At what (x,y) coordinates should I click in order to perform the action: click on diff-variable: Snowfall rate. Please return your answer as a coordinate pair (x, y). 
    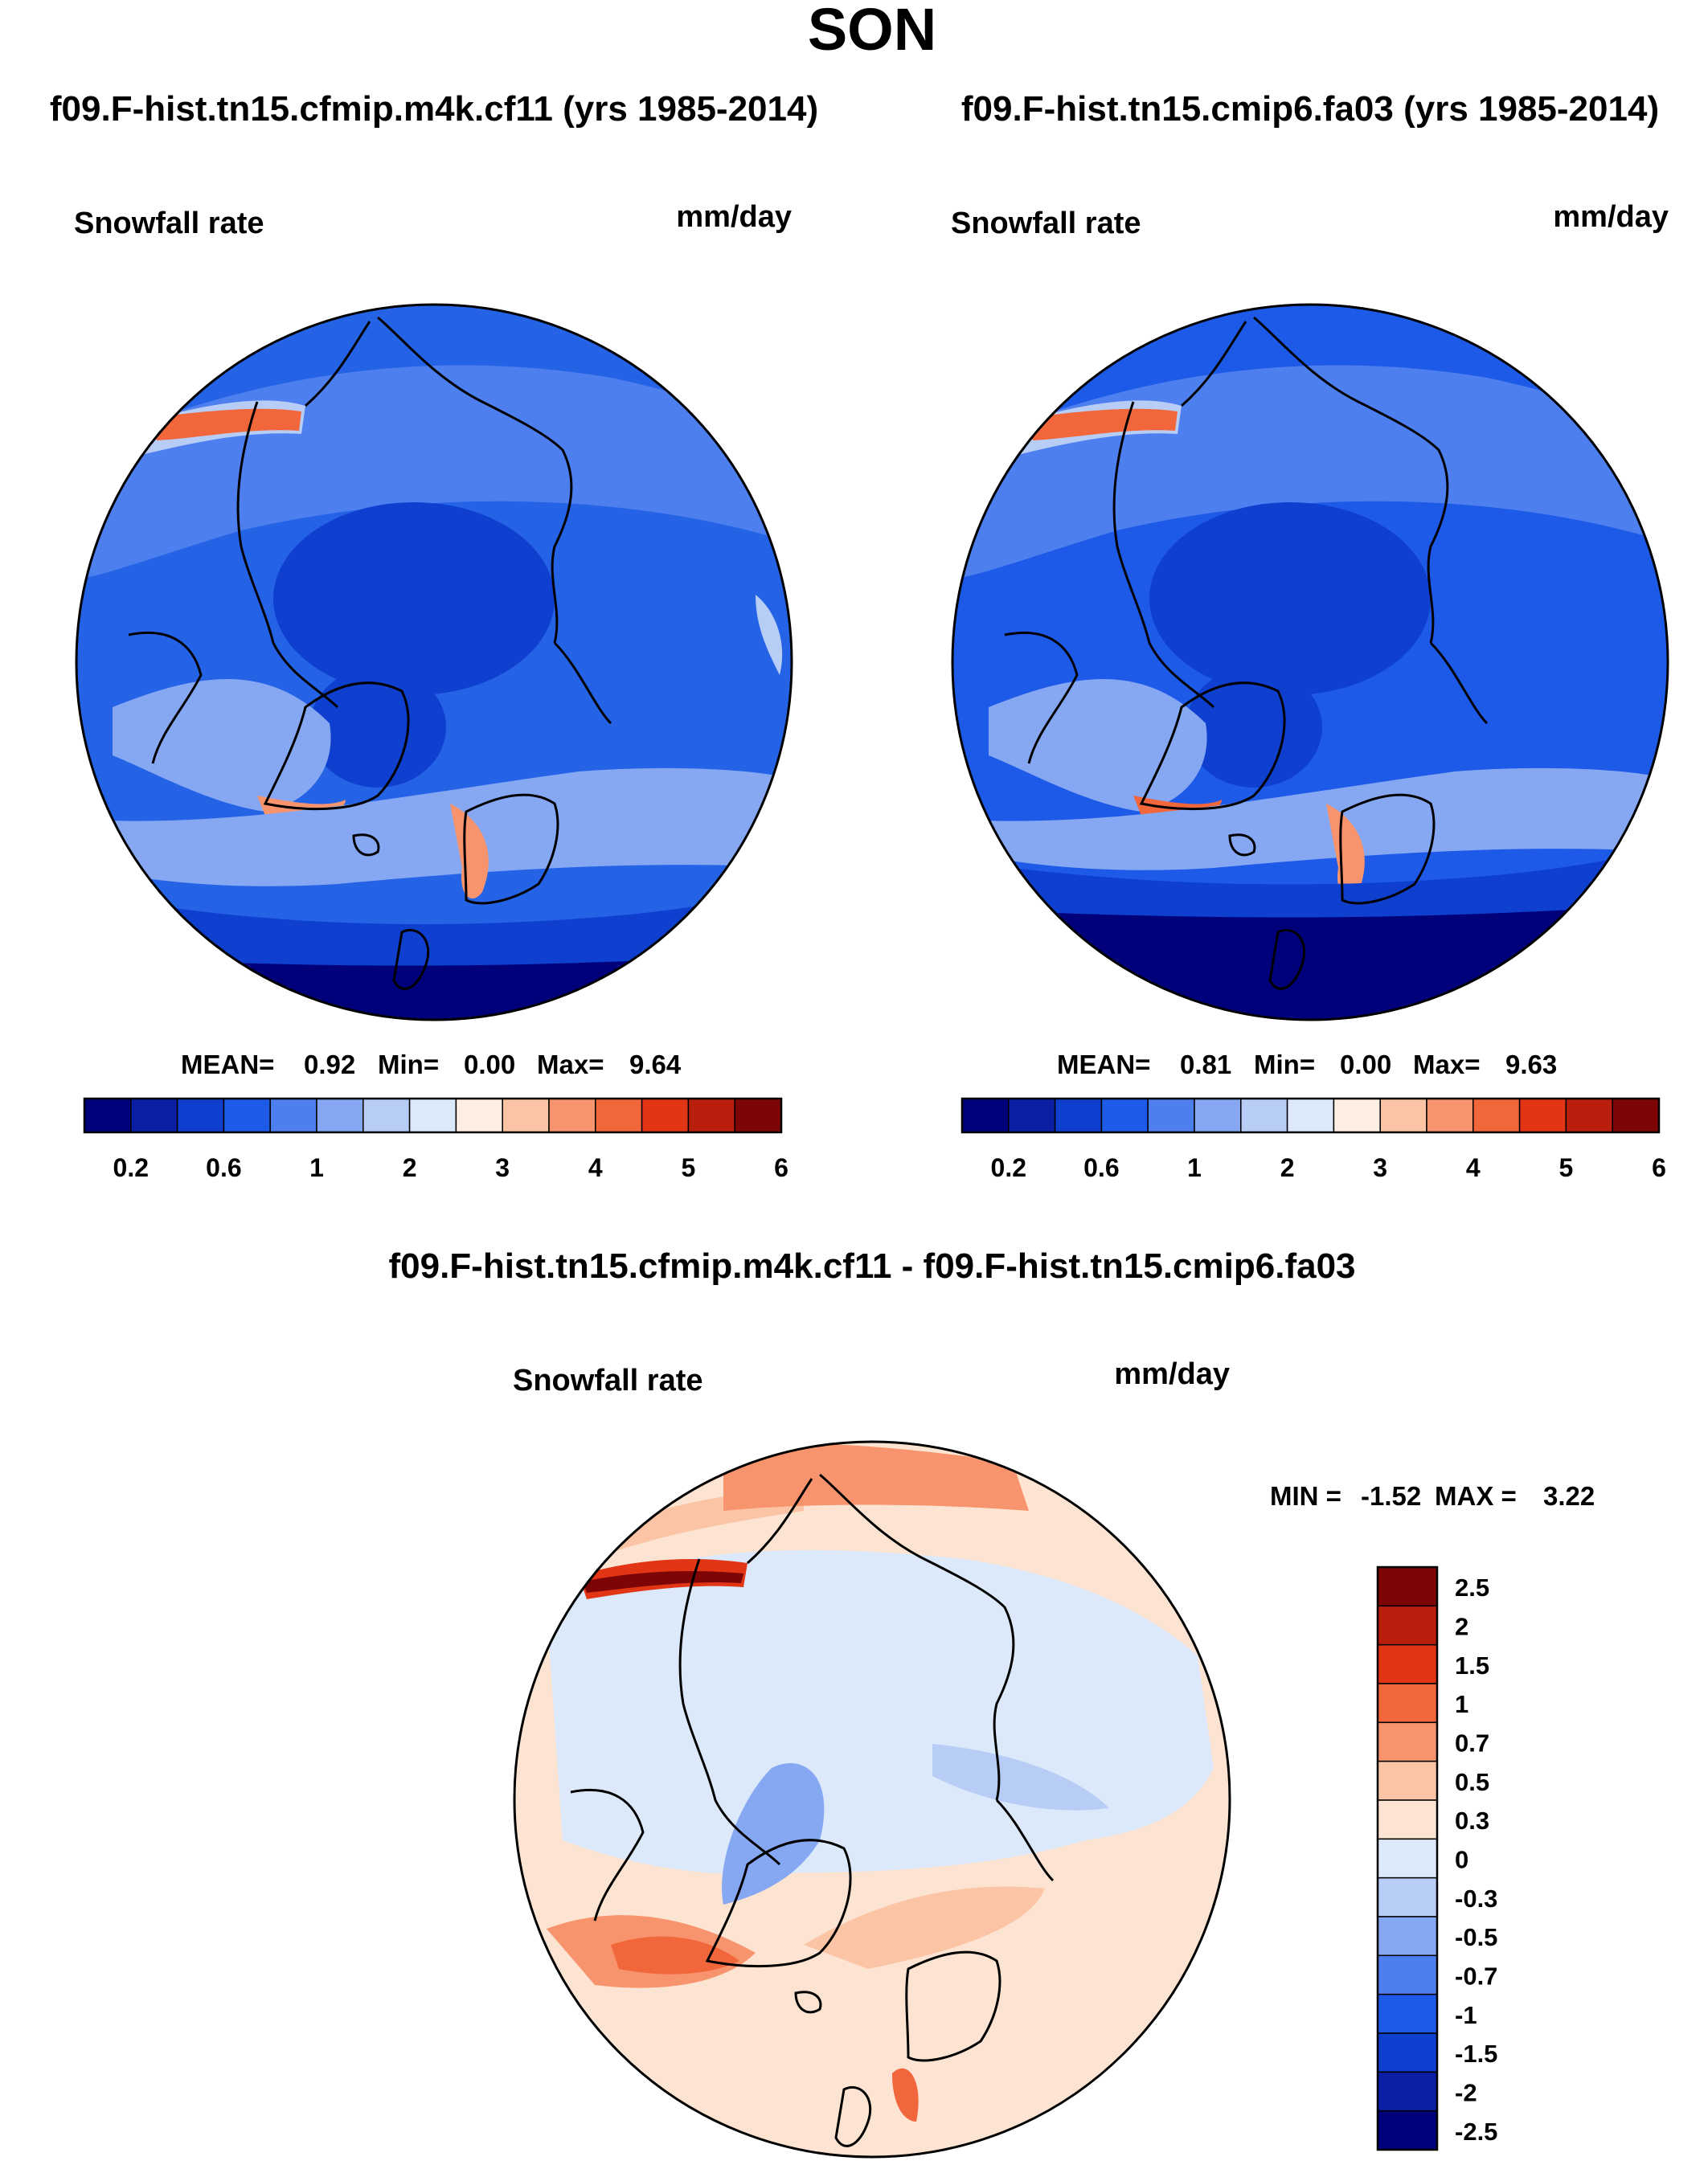
    Looking at the image, I should click on (608, 1381).